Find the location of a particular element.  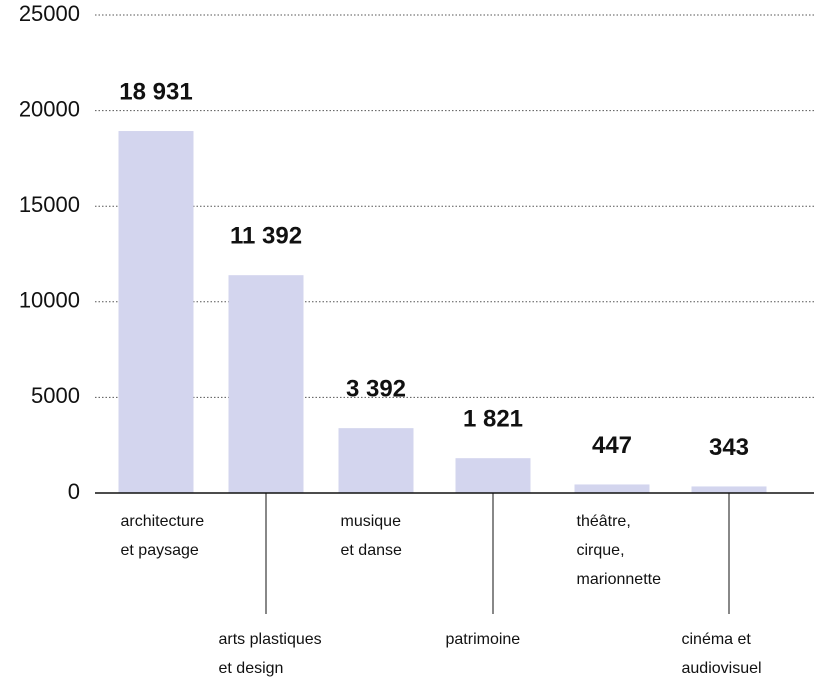

value-label: 343 is located at coordinates (729, 447).